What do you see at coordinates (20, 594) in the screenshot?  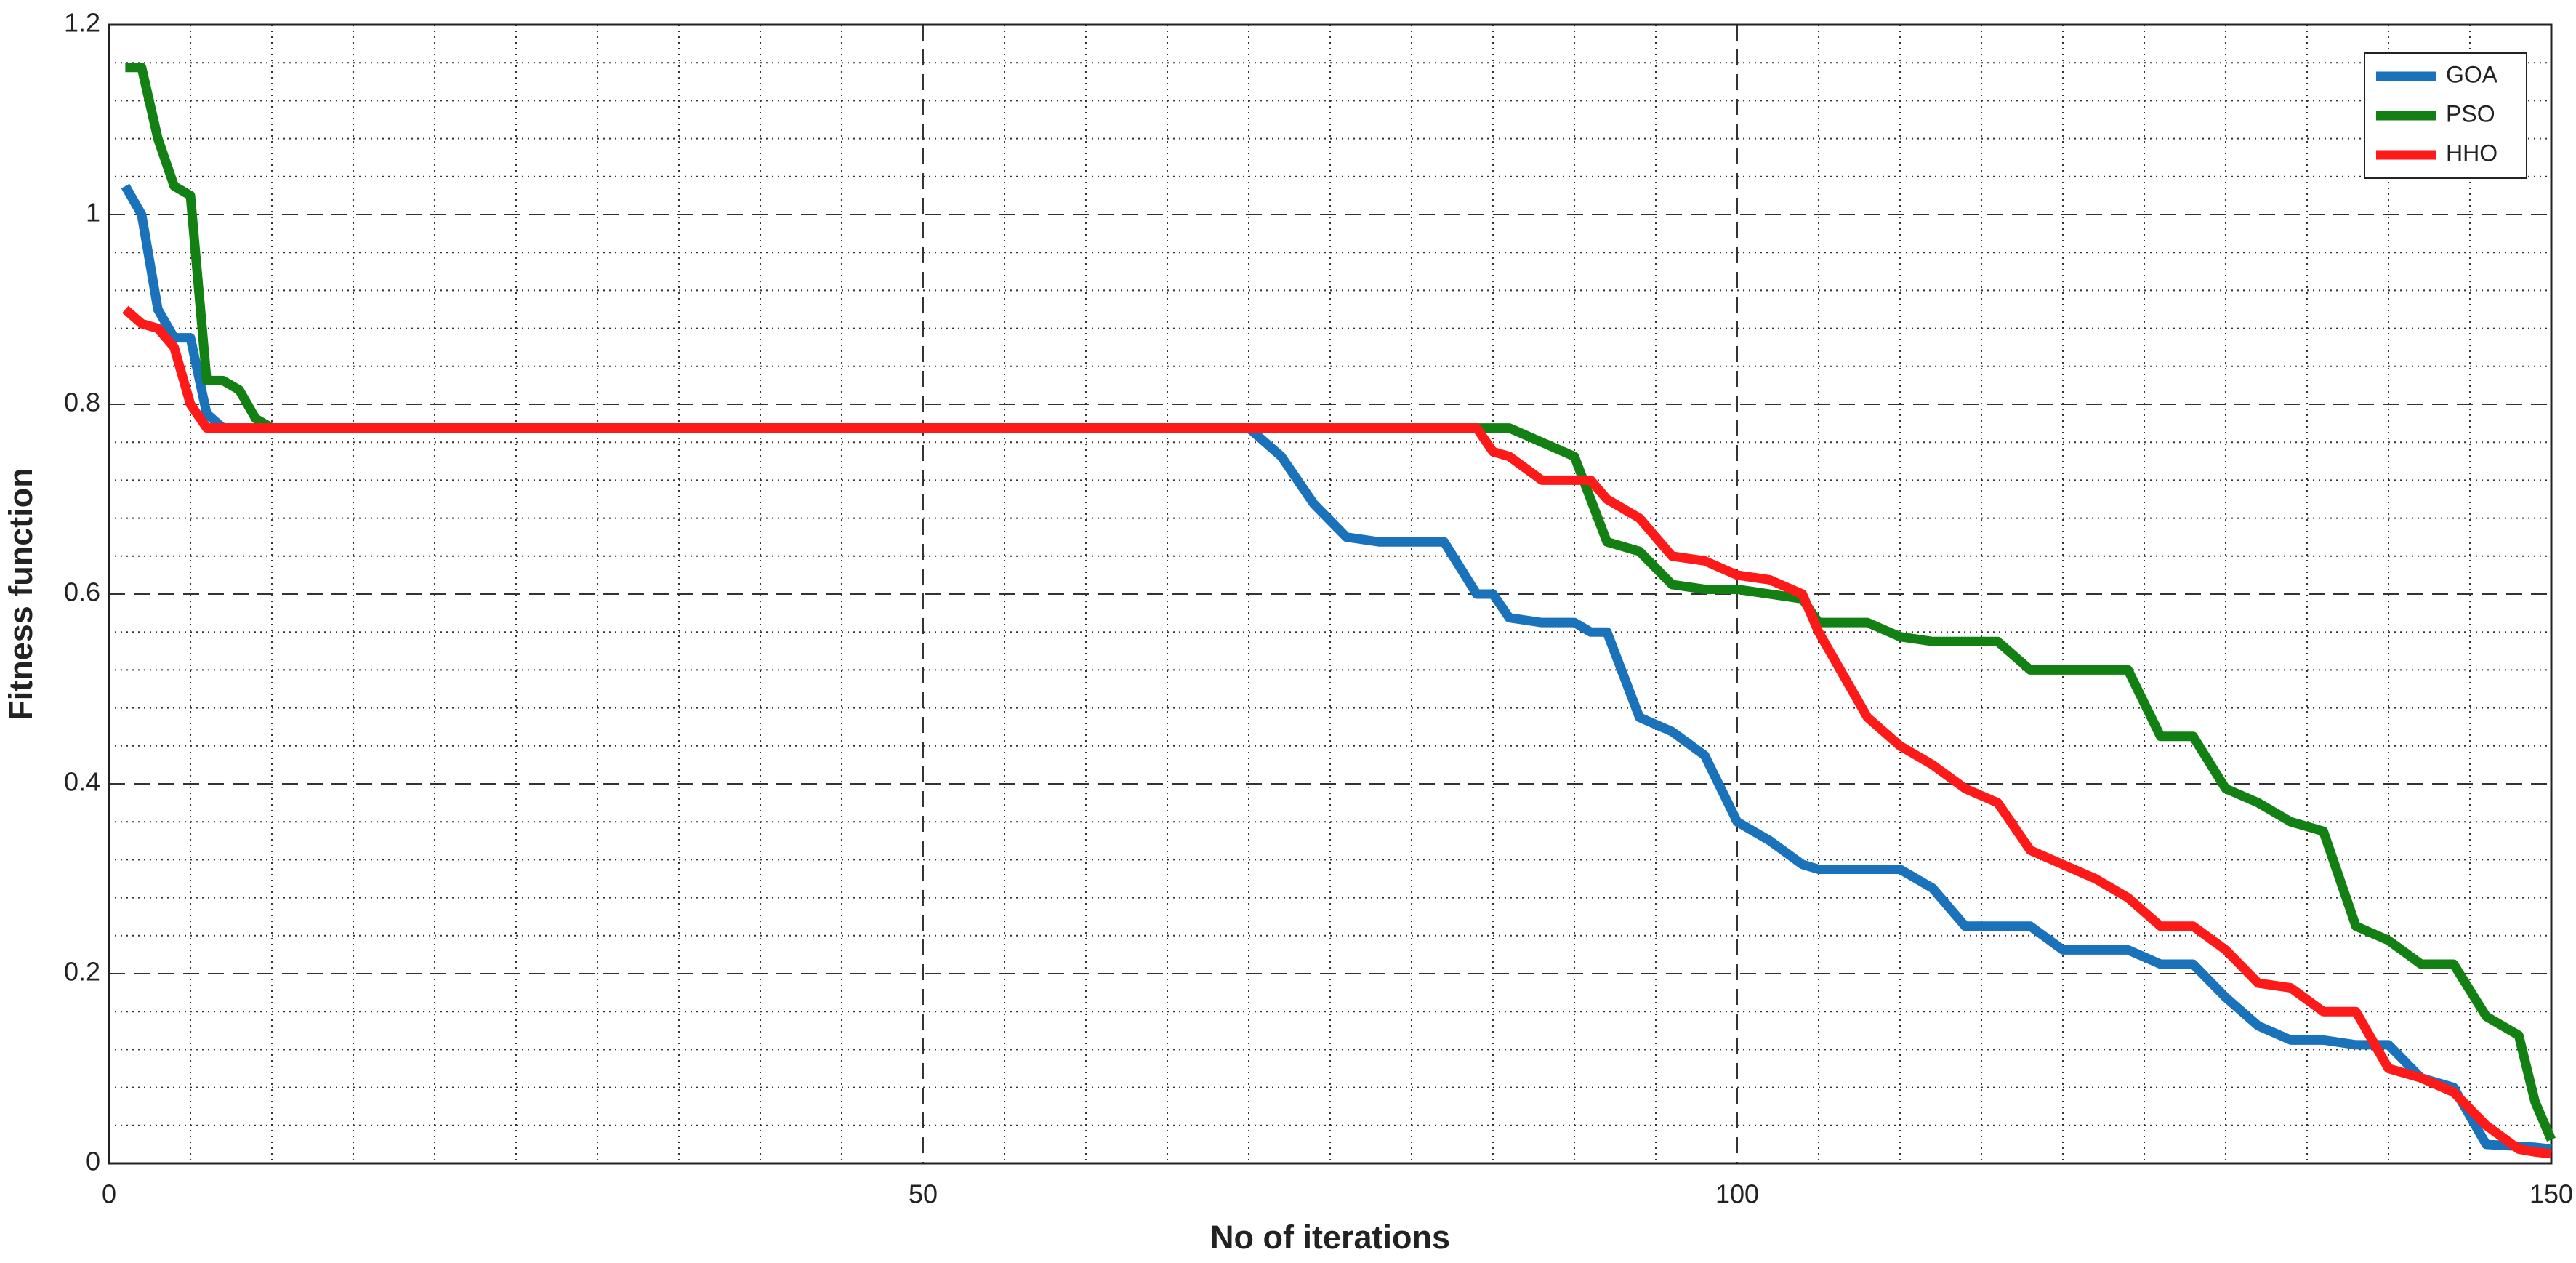 I see `y-axis-label: Fitness function` at bounding box center [20, 594].